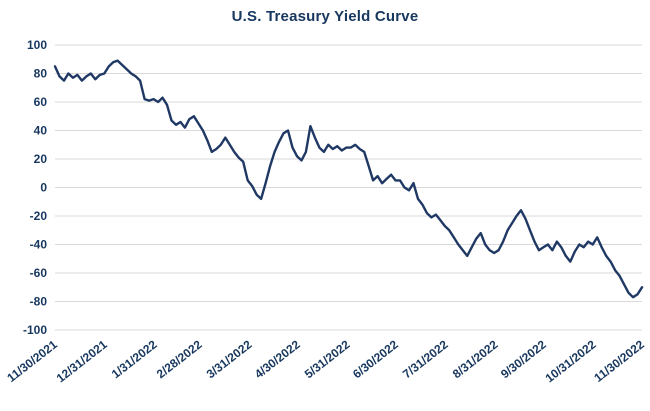 The height and width of the screenshot is (411, 650). I want to click on y-axis-tick-label: -40, so click(39, 245).